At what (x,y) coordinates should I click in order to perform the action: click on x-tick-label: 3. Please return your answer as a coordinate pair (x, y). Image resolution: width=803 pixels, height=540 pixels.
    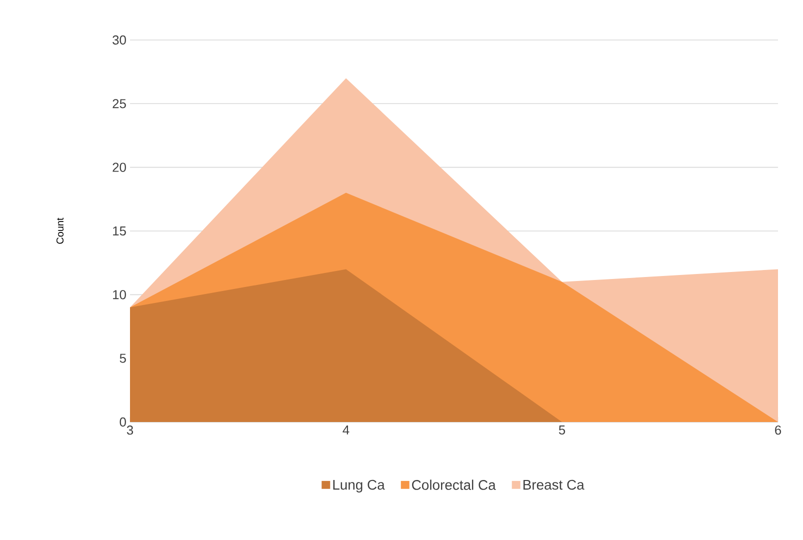
    Looking at the image, I should click on (130, 430).